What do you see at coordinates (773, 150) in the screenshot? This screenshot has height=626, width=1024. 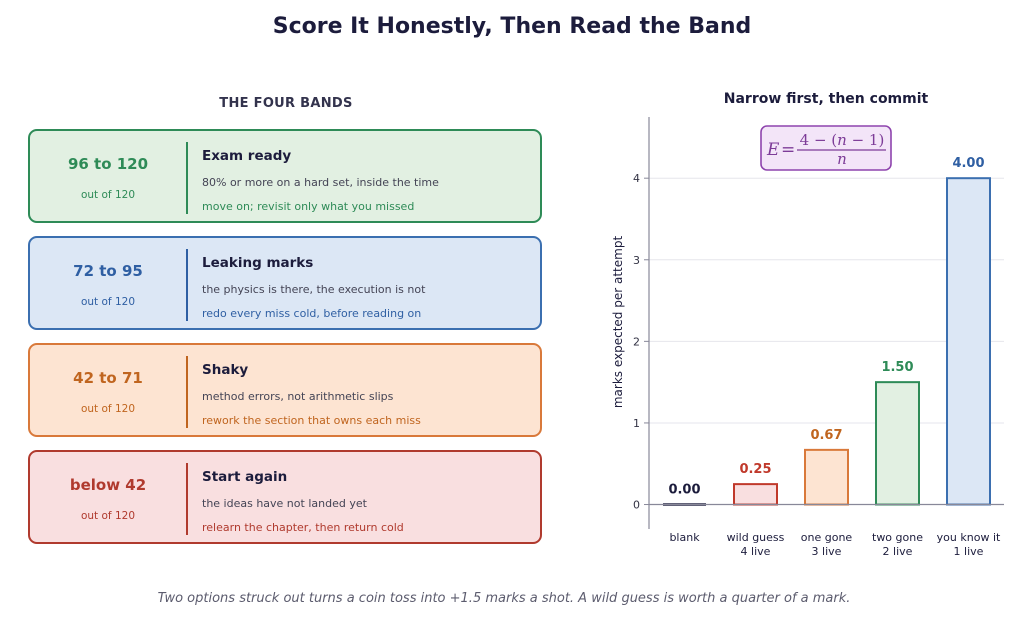 I see `formula-lhs: E` at bounding box center [773, 150].